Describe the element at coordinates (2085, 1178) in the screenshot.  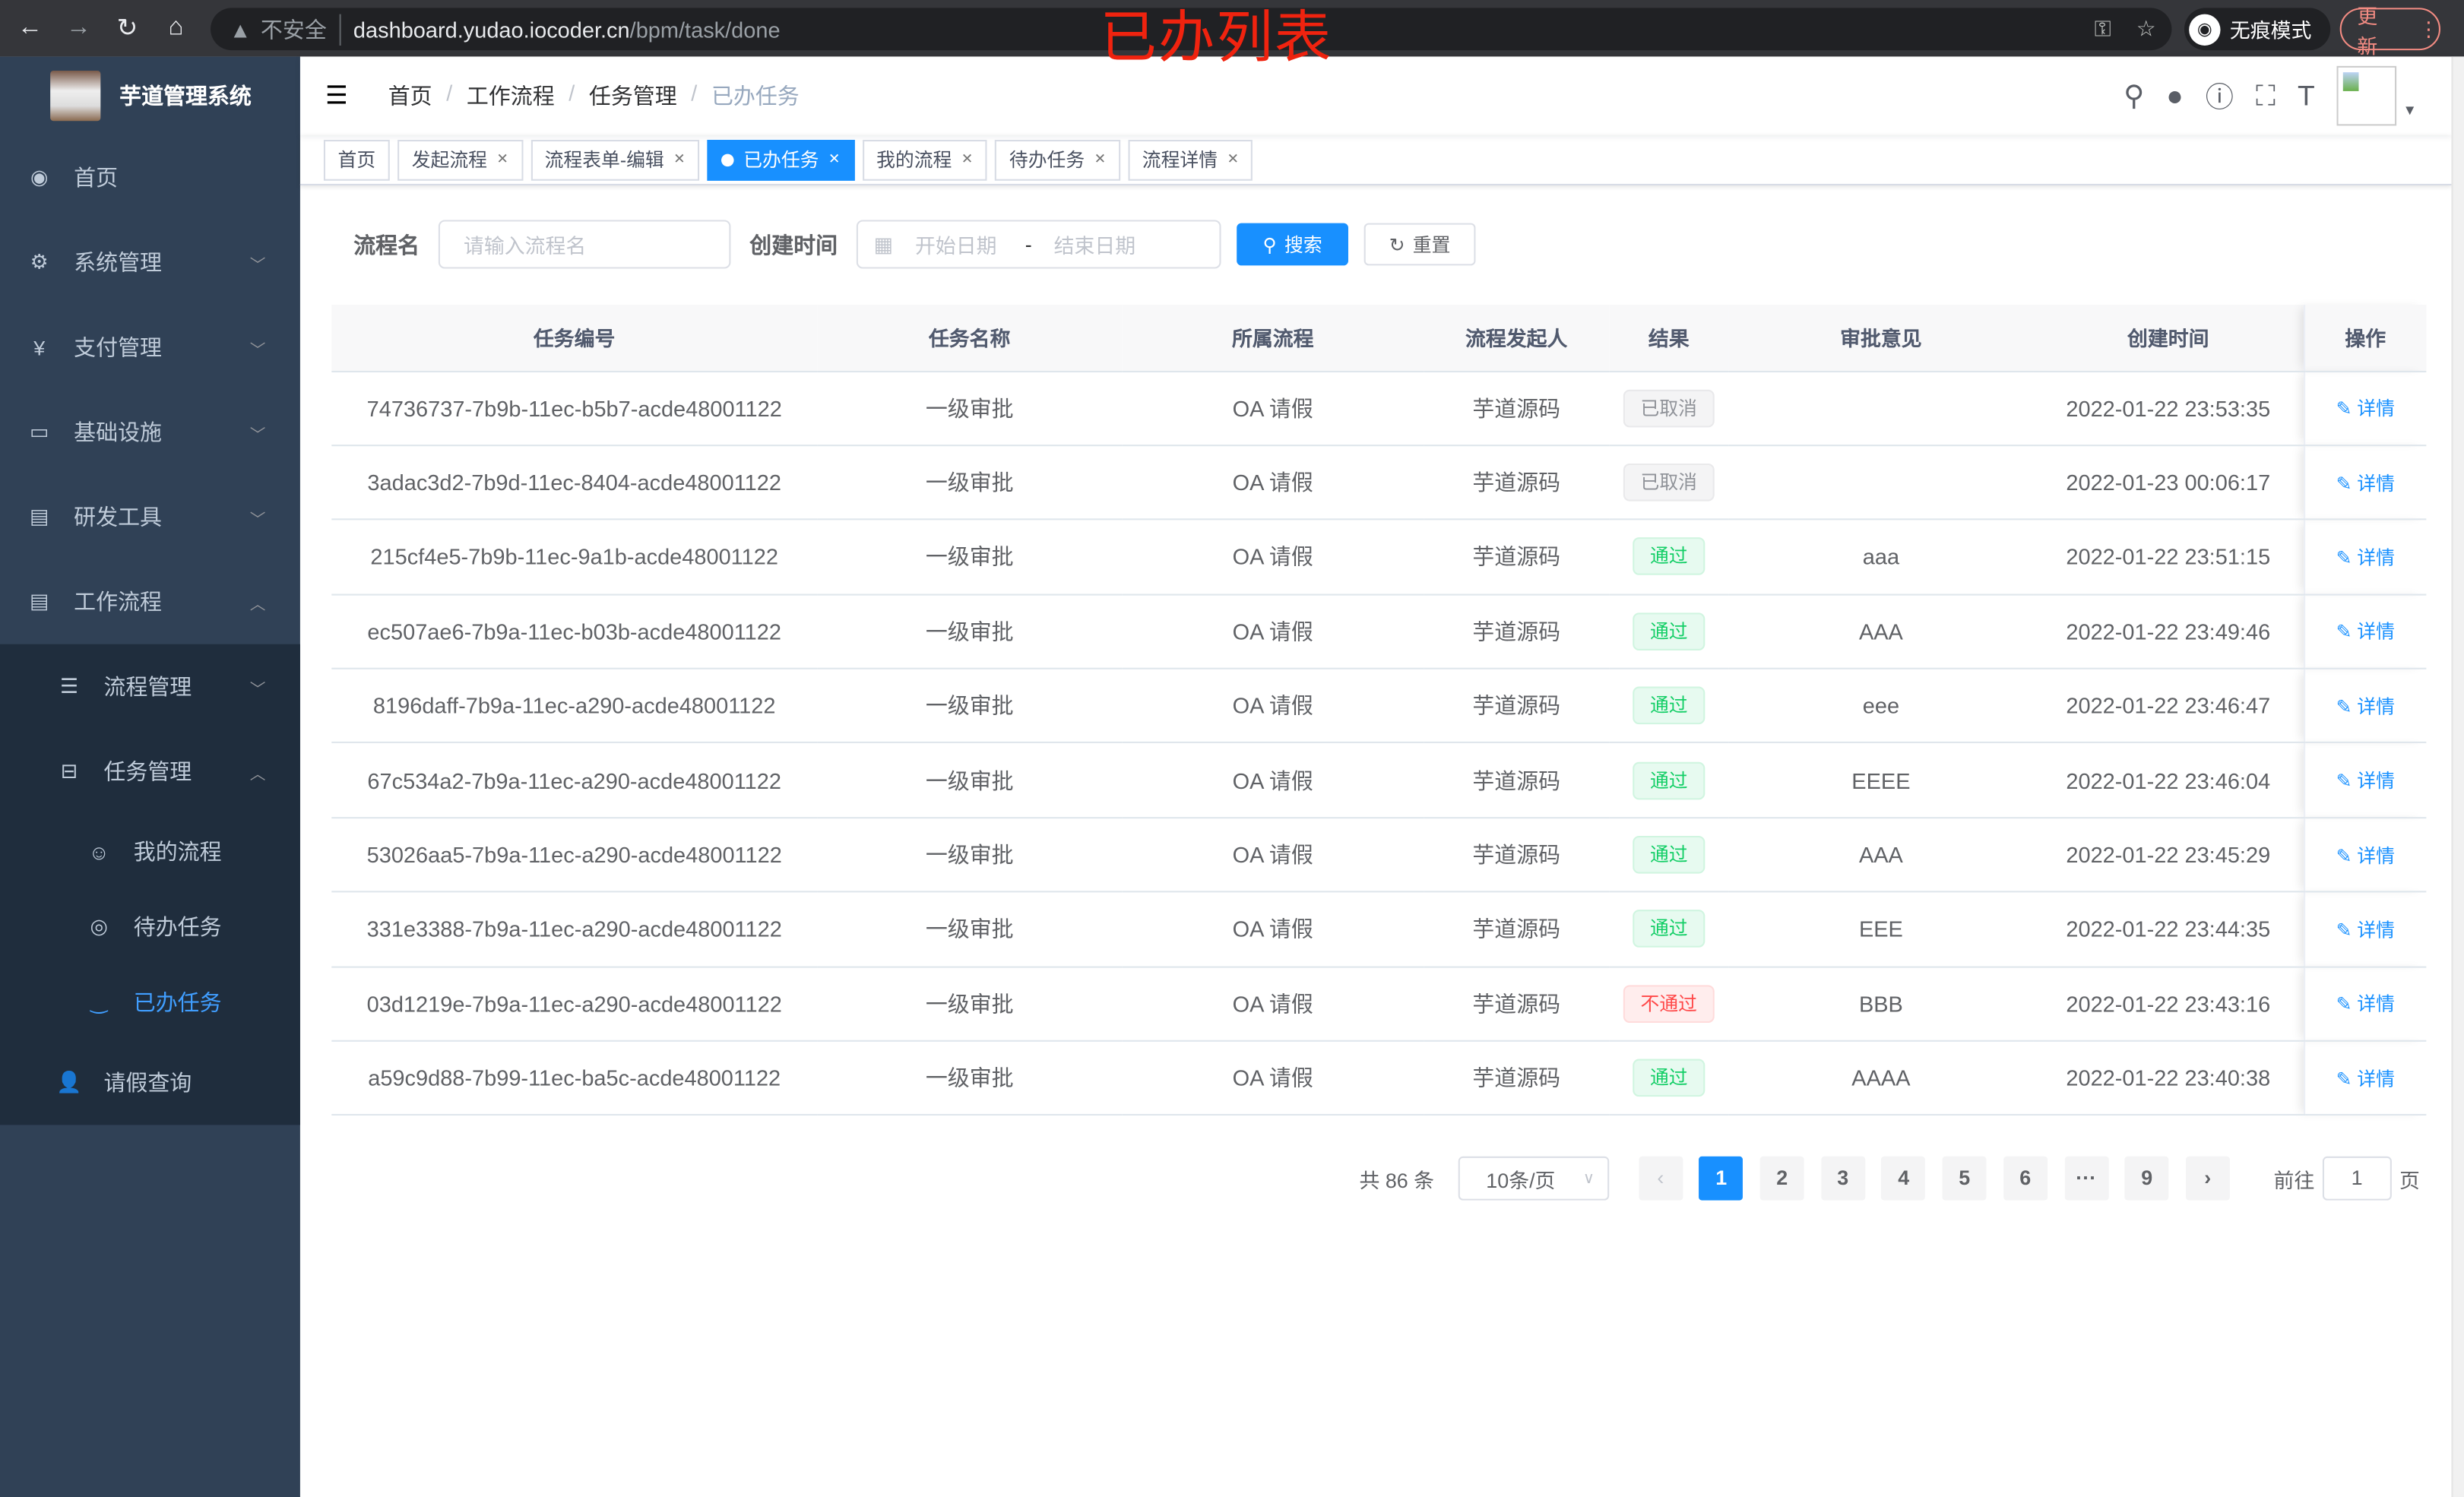
I see `page-button: ···` at that location.